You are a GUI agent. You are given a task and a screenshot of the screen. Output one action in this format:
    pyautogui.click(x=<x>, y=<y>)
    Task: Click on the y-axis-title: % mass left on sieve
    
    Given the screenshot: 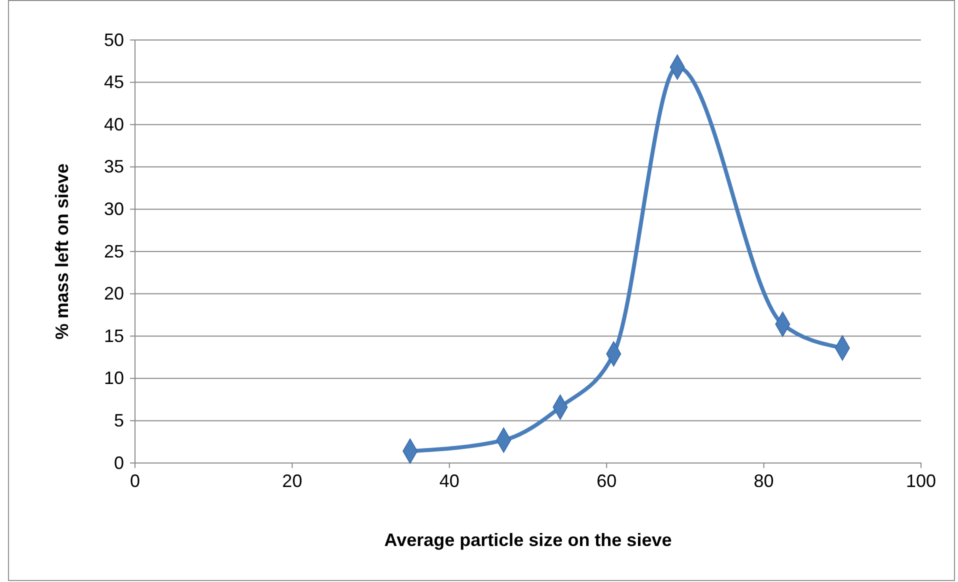 What is the action you would take?
    pyautogui.click(x=62, y=251)
    